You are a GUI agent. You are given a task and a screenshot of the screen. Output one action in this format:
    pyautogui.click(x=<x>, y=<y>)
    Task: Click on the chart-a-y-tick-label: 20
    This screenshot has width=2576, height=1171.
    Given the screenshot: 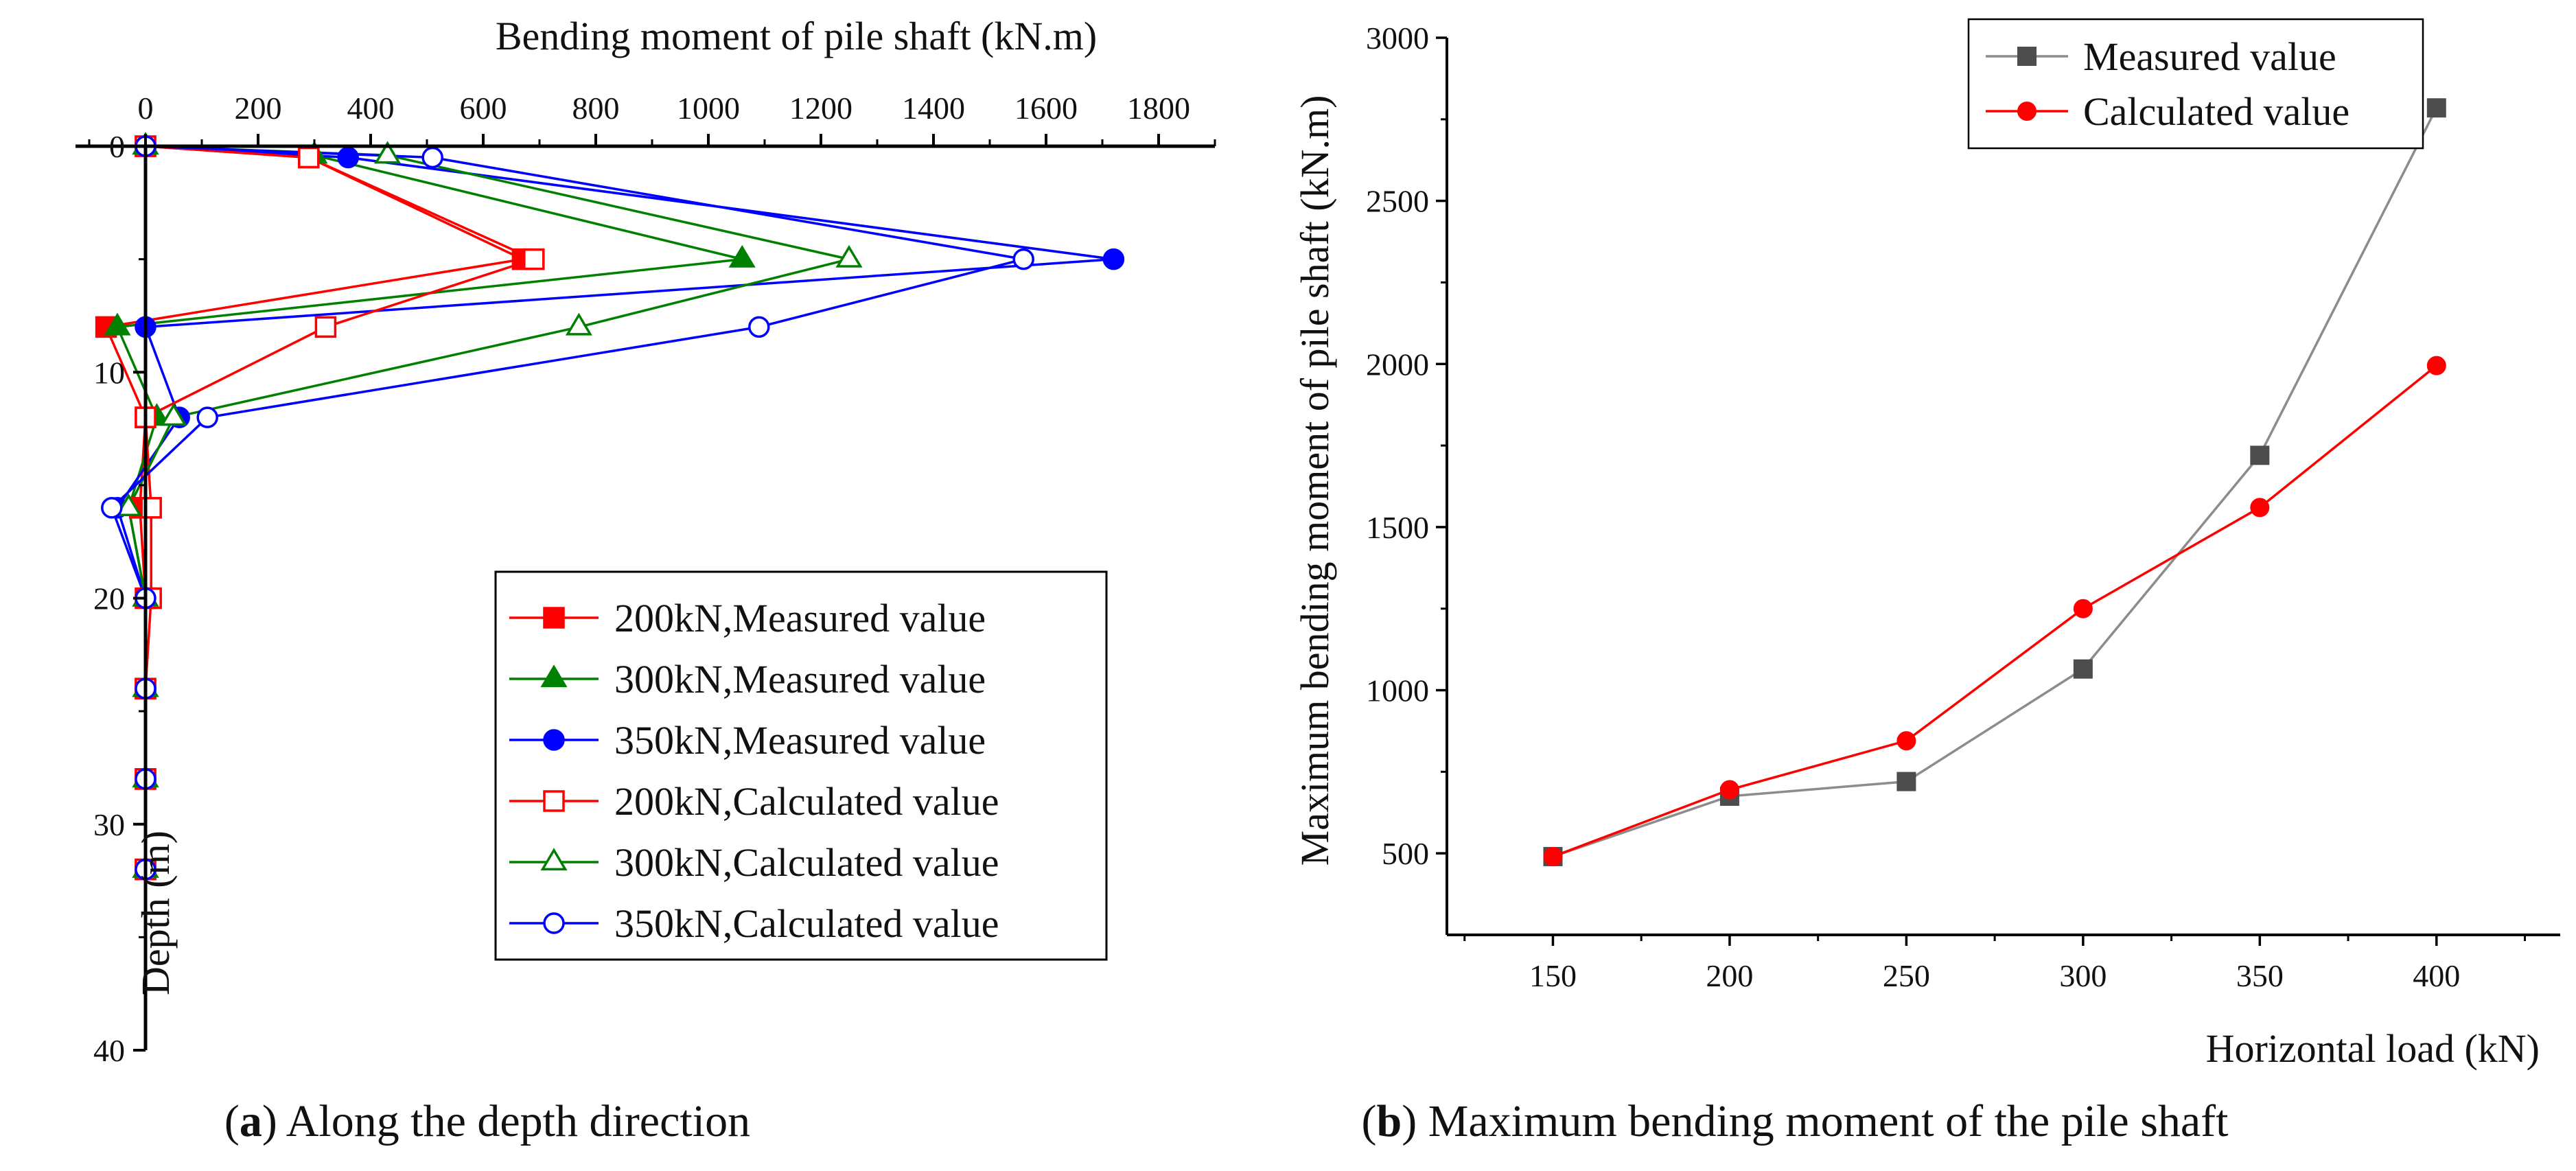 What is the action you would take?
    pyautogui.click(x=109, y=598)
    